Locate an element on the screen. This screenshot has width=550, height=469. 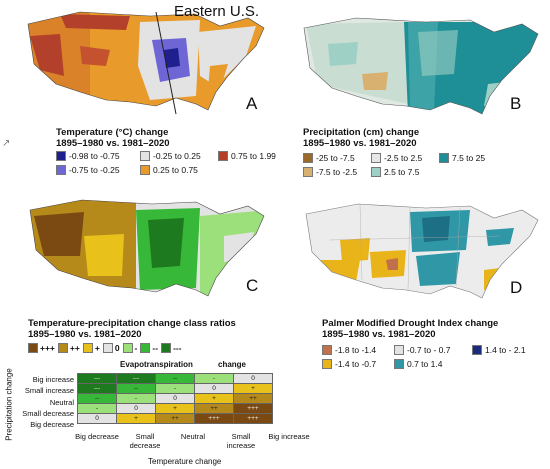
legend-label: --- is located at coordinates (177, 348).